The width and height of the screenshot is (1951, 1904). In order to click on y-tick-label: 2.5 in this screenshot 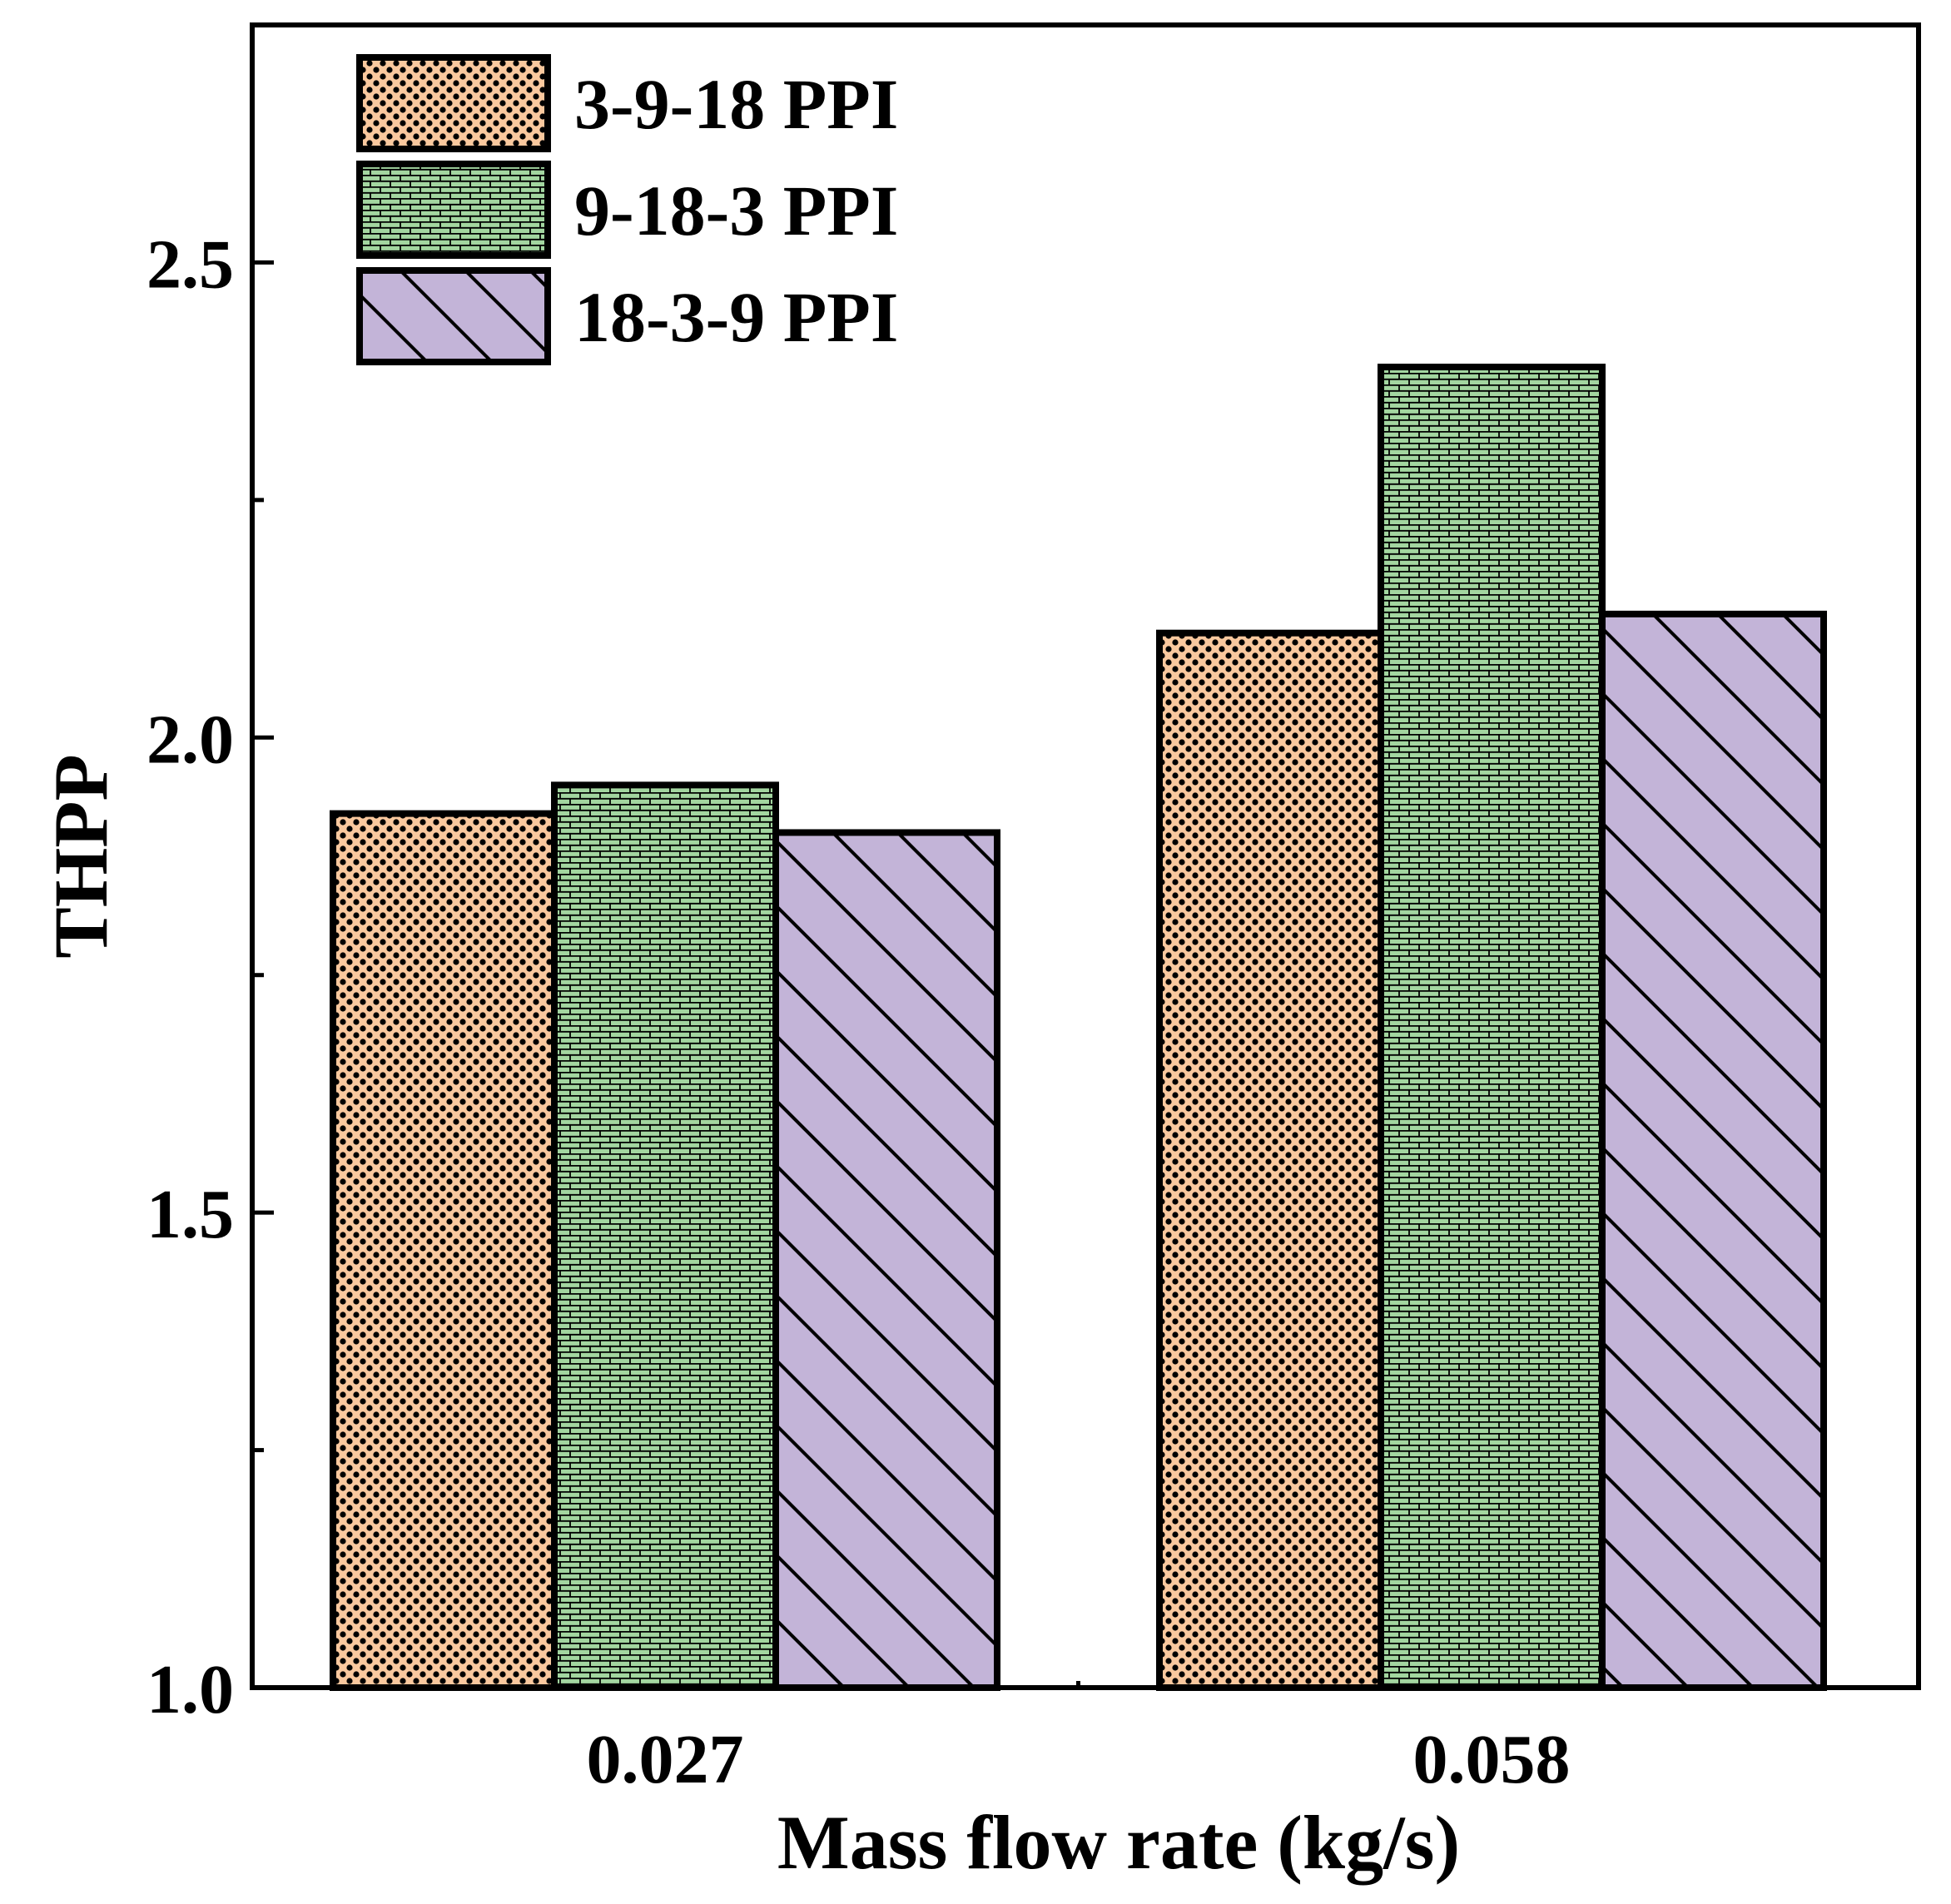, I will do `click(190, 264)`.